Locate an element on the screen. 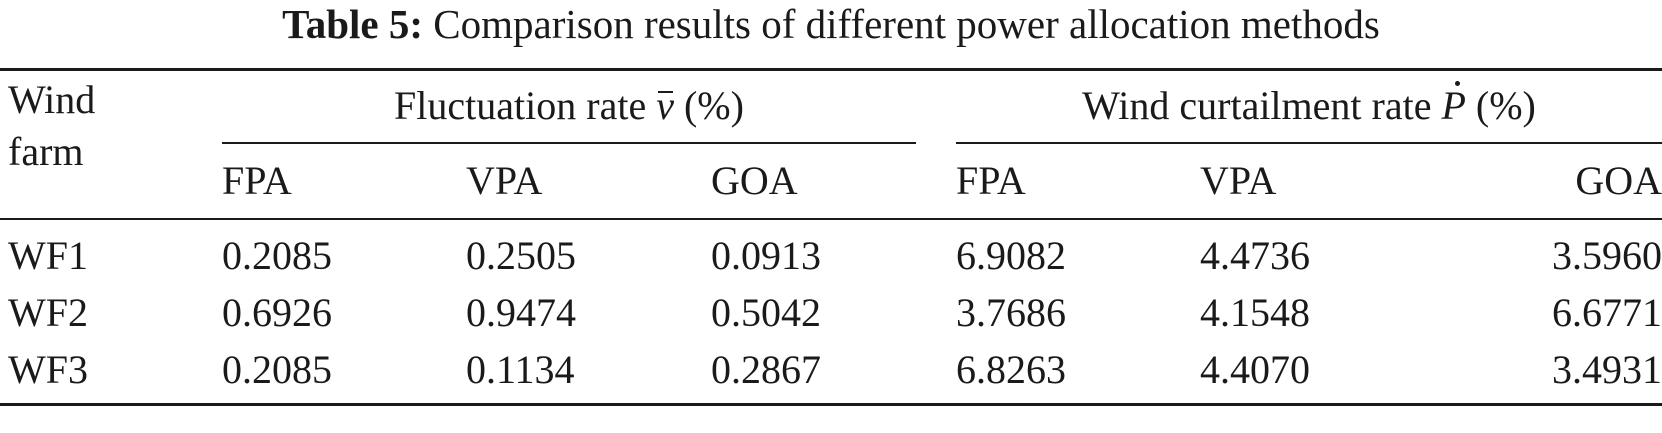  row-wf1-name: WF1 is located at coordinates (48, 255).